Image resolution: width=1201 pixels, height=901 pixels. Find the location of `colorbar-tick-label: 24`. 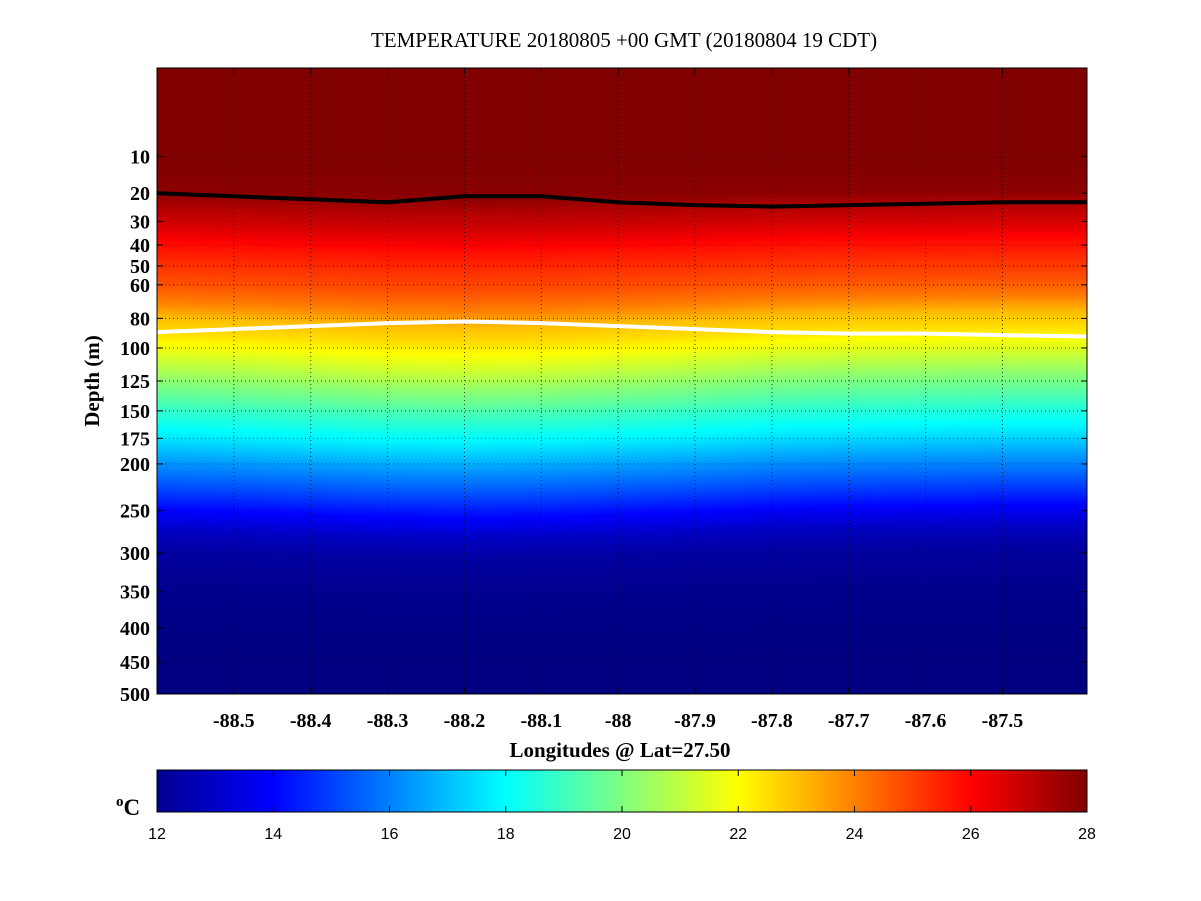

colorbar-tick-label: 24 is located at coordinates (855, 834).